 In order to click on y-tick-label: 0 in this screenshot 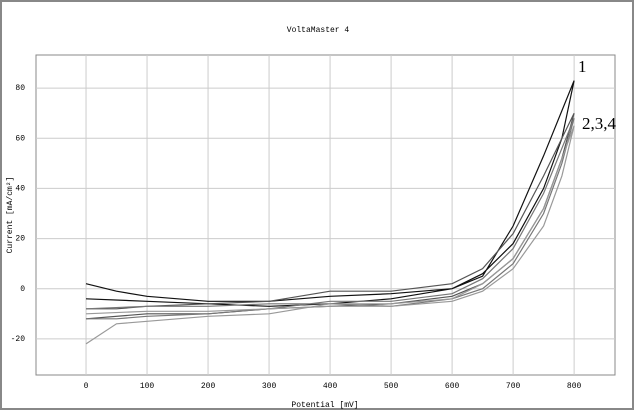, I will do `click(22, 289)`.